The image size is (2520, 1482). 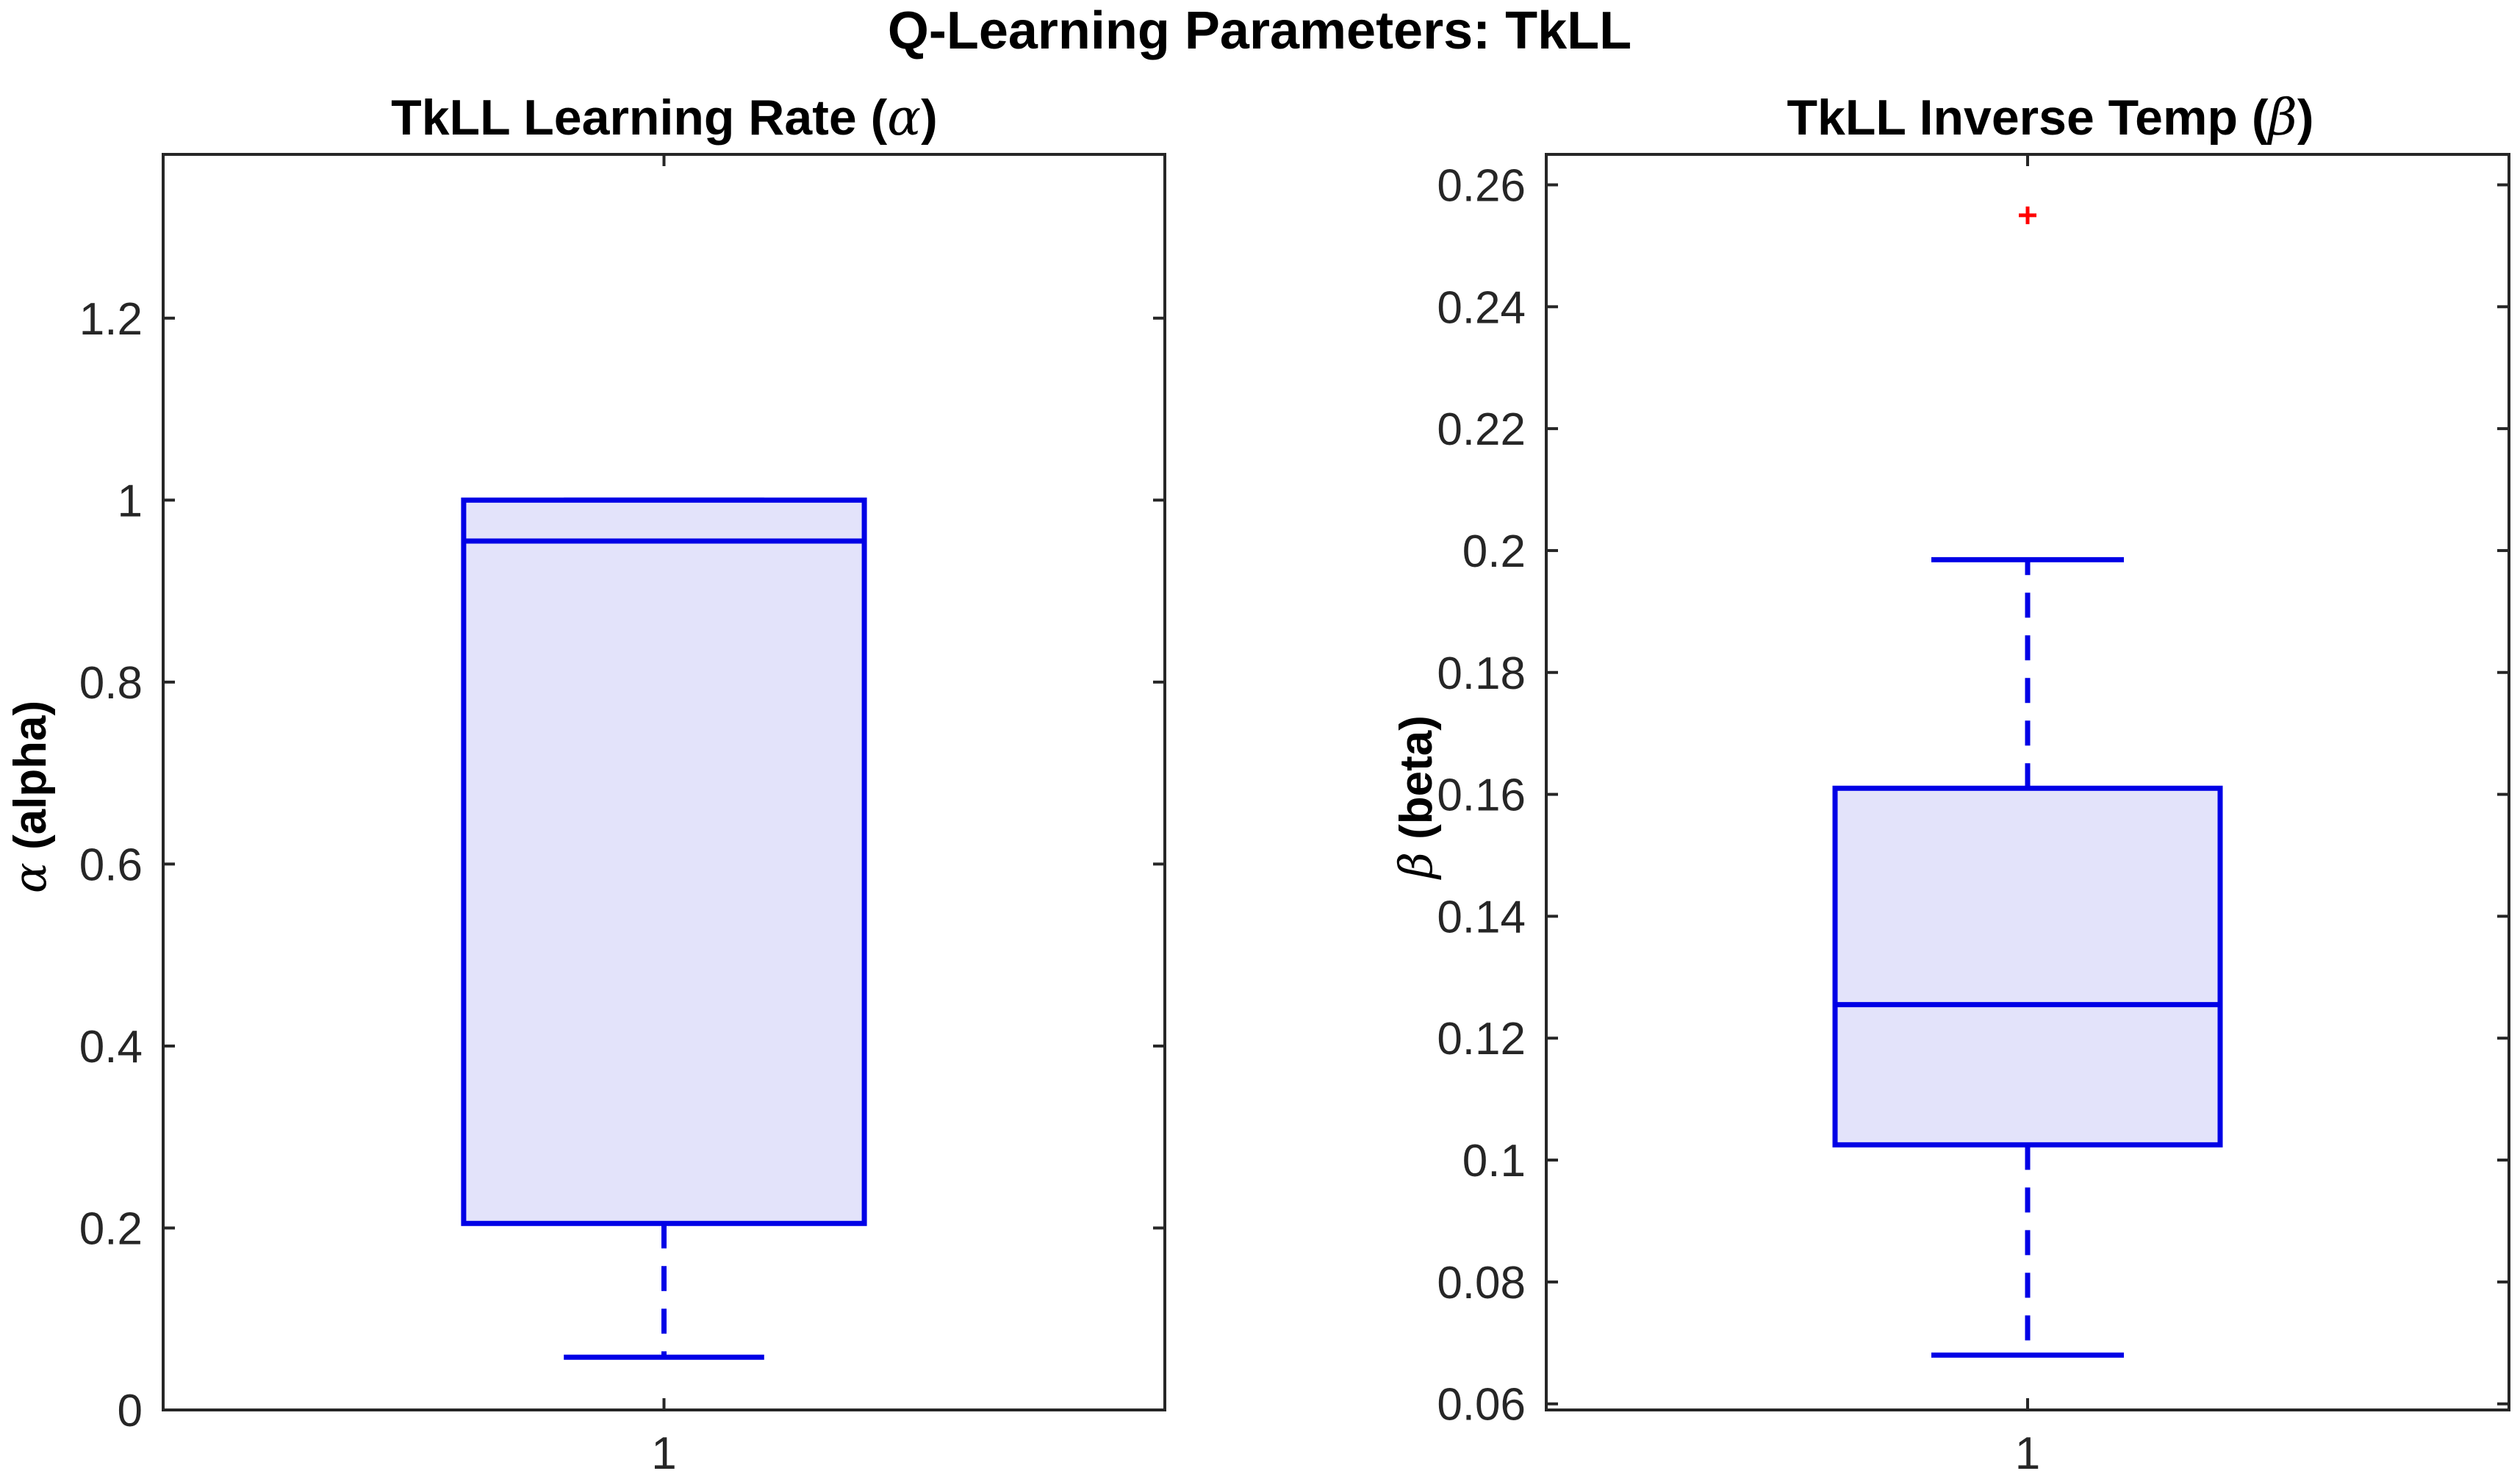 I want to click on outlier-marker, so click(x=2027, y=215).